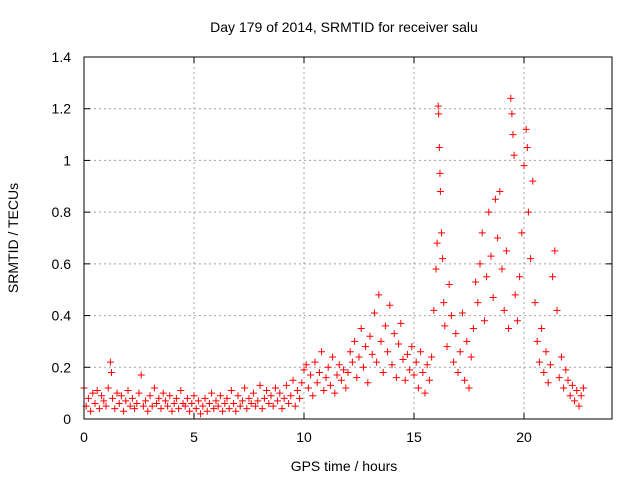 The width and height of the screenshot is (640, 480). What do you see at coordinates (62, 238) in the screenshot?
I see `y-tick-labels: 0 0.2 0.4 0.6 0.8 1 1.2 1.4` at bounding box center [62, 238].